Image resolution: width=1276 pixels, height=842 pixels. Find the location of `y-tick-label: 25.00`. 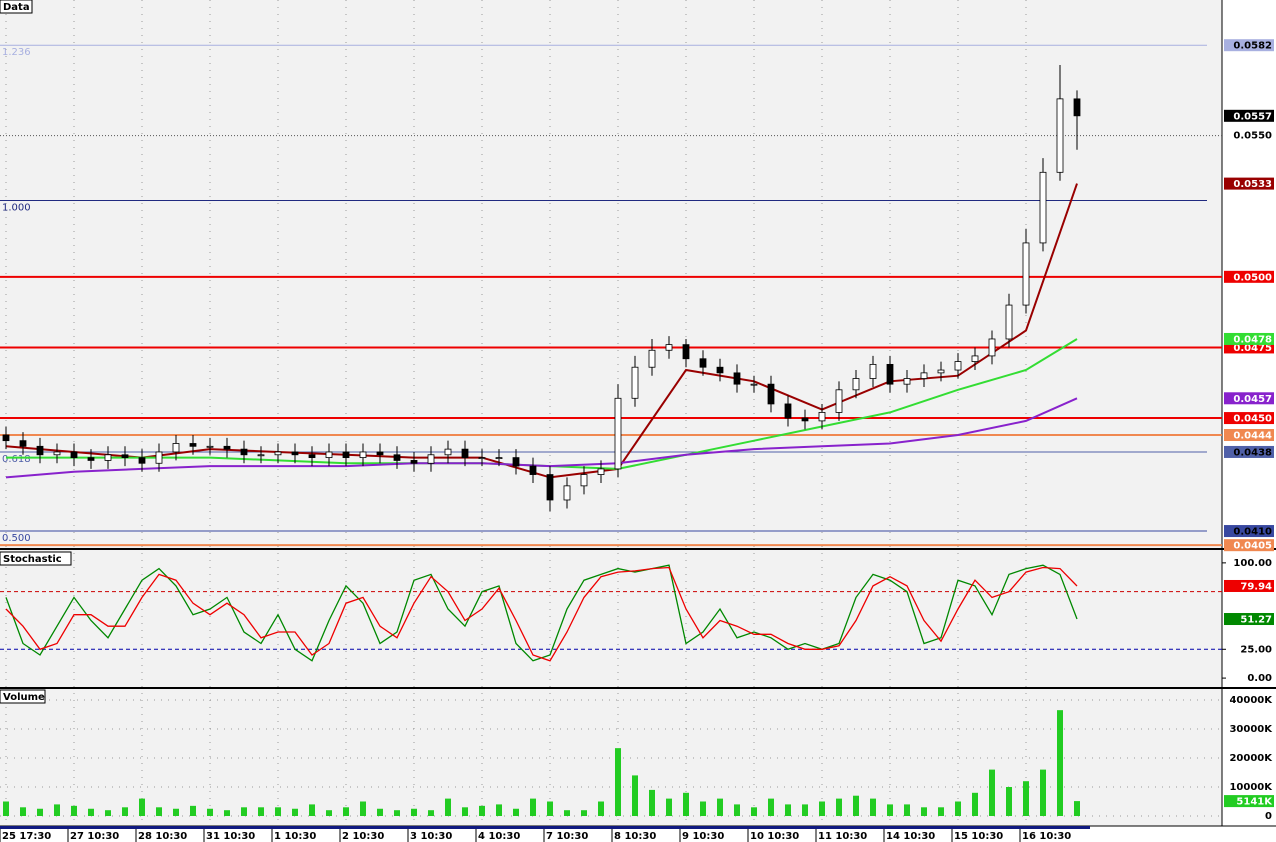

y-tick-label: 25.00 is located at coordinates (1256, 649).